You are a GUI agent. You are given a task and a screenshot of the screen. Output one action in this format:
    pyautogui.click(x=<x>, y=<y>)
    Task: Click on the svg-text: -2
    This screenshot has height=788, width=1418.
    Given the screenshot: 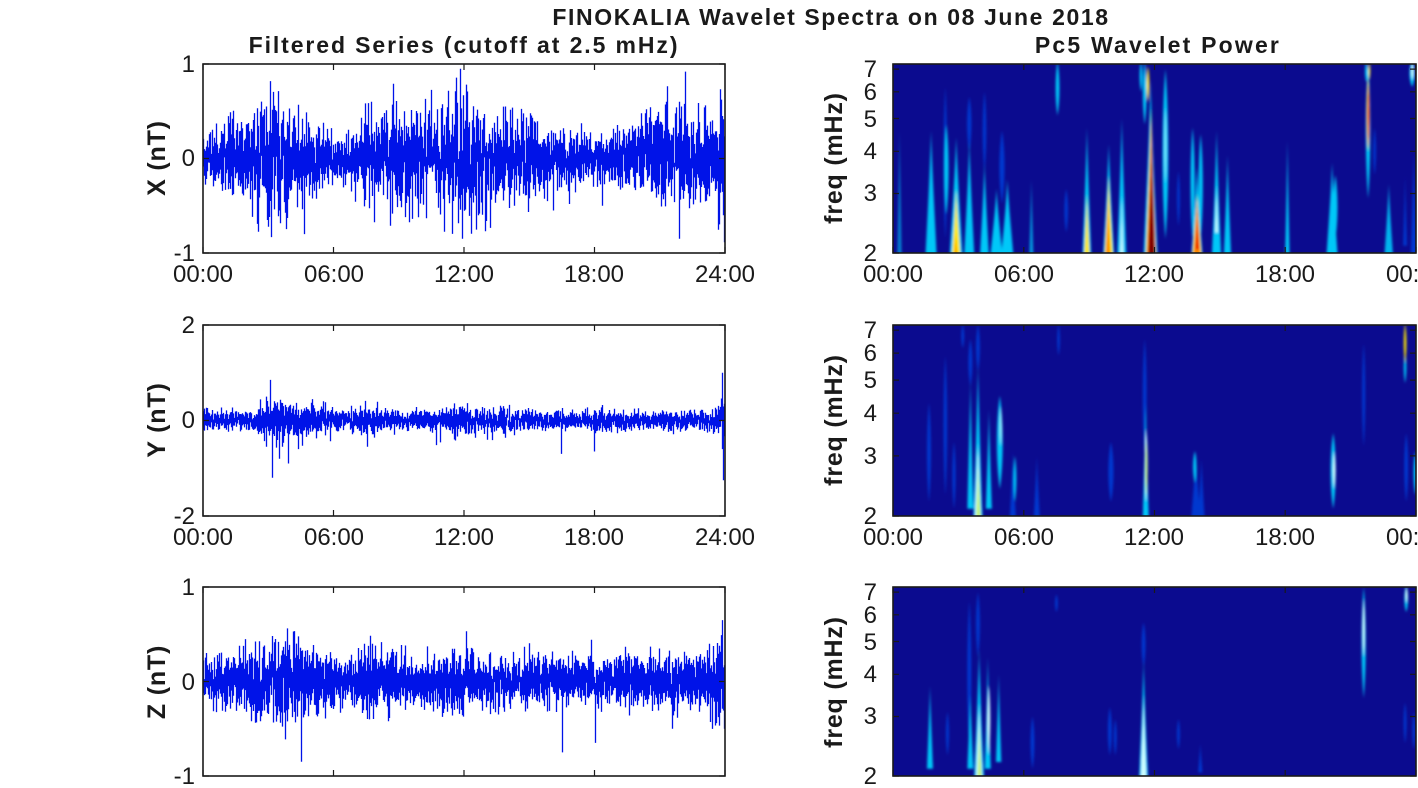 What is the action you would take?
    pyautogui.click(x=184, y=516)
    